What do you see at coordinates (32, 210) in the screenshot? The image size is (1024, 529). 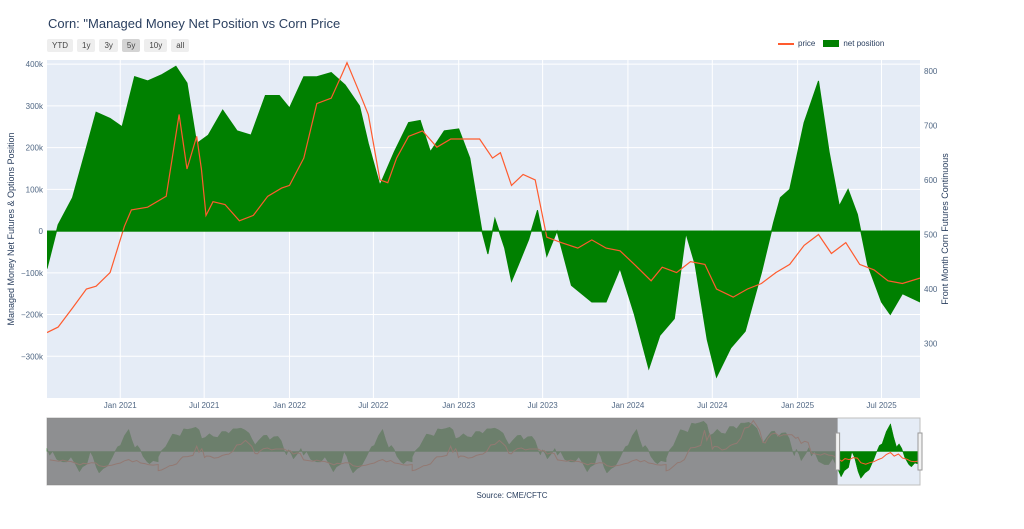 I see `left-axis-ticks: 400k 300k 200k 100k 0 −100k −200k −300k` at bounding box center [32, 210].